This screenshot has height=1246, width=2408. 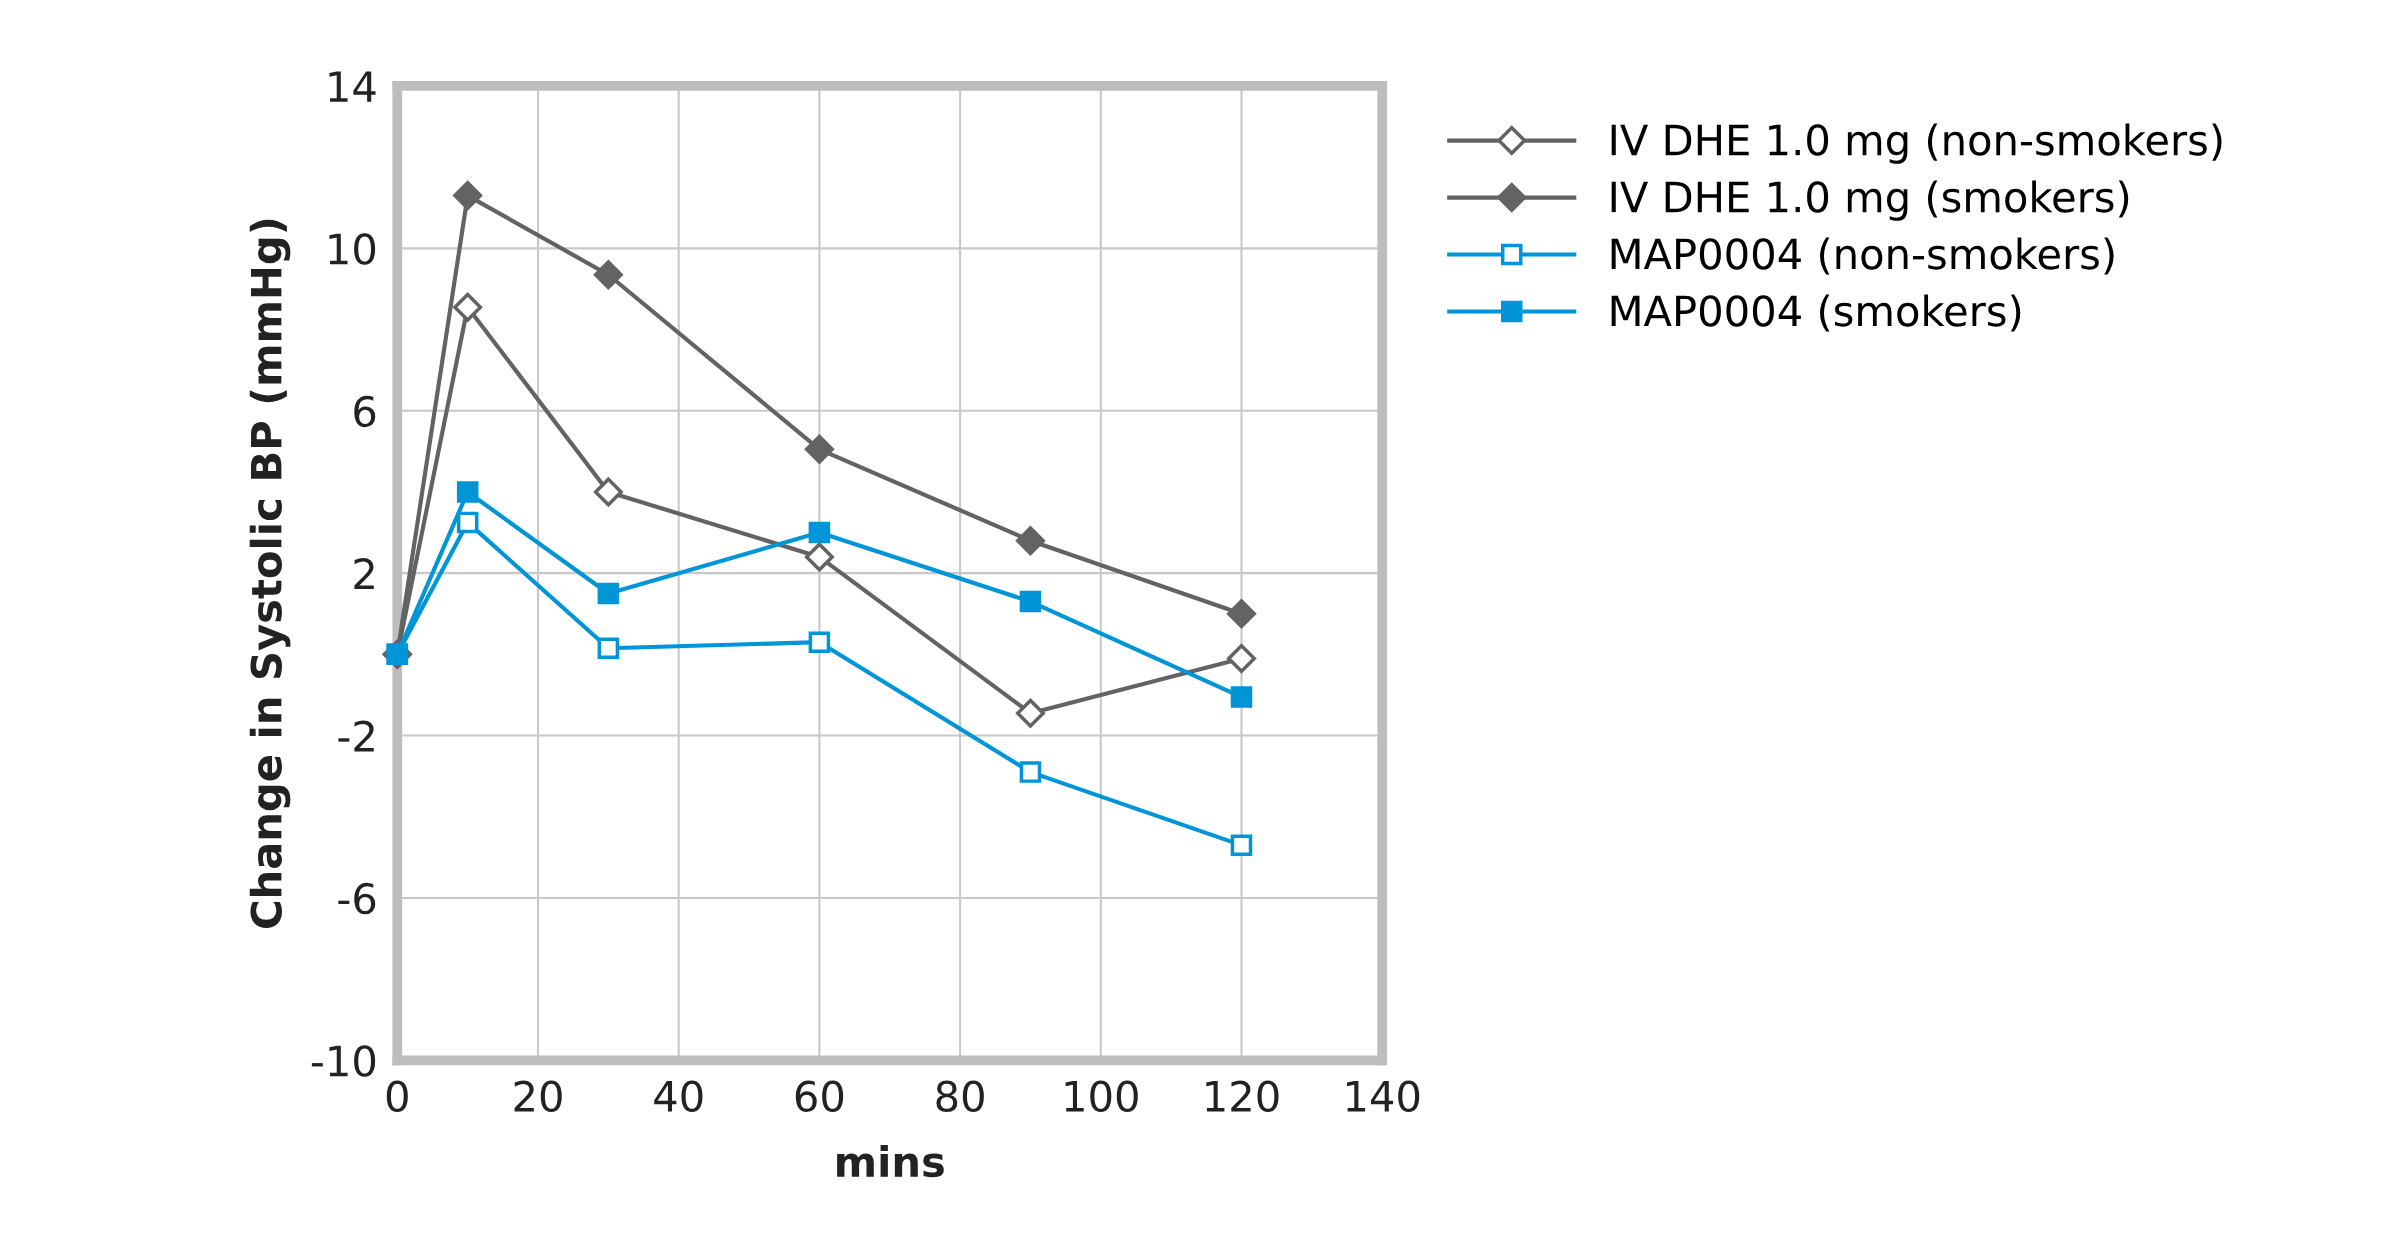 I want to click on x-tick-label: 60, so click(x=819, y=1096).